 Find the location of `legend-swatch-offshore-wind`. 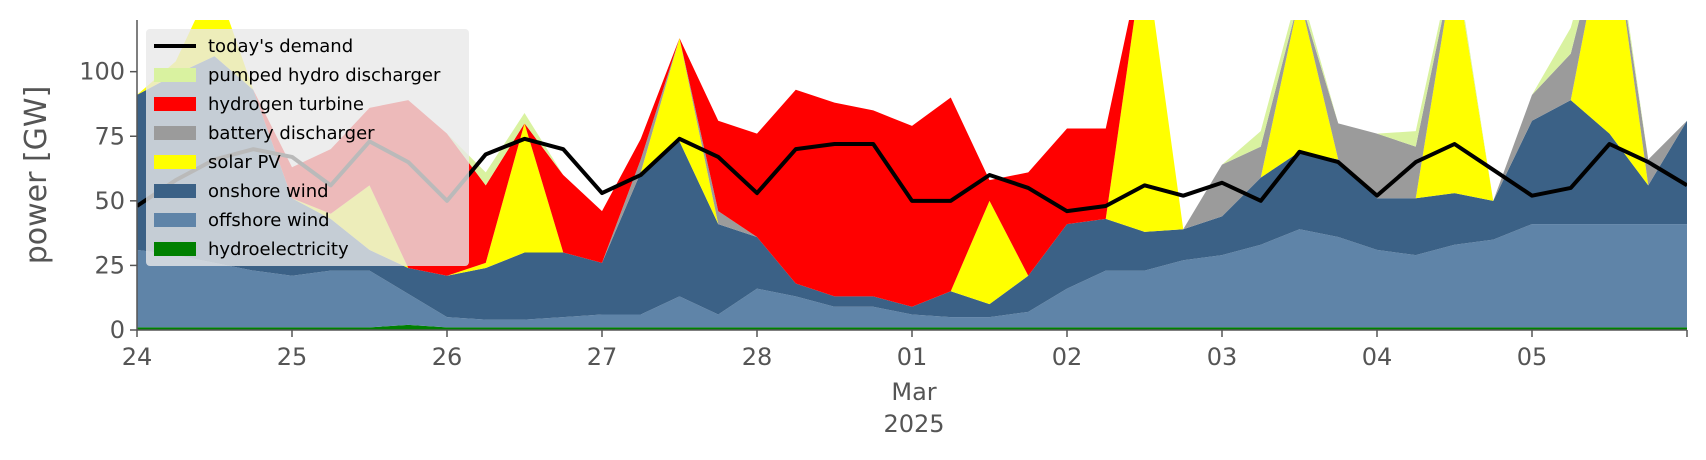

legend-swatch-offshore-wind is located at coordinates (175, 220).